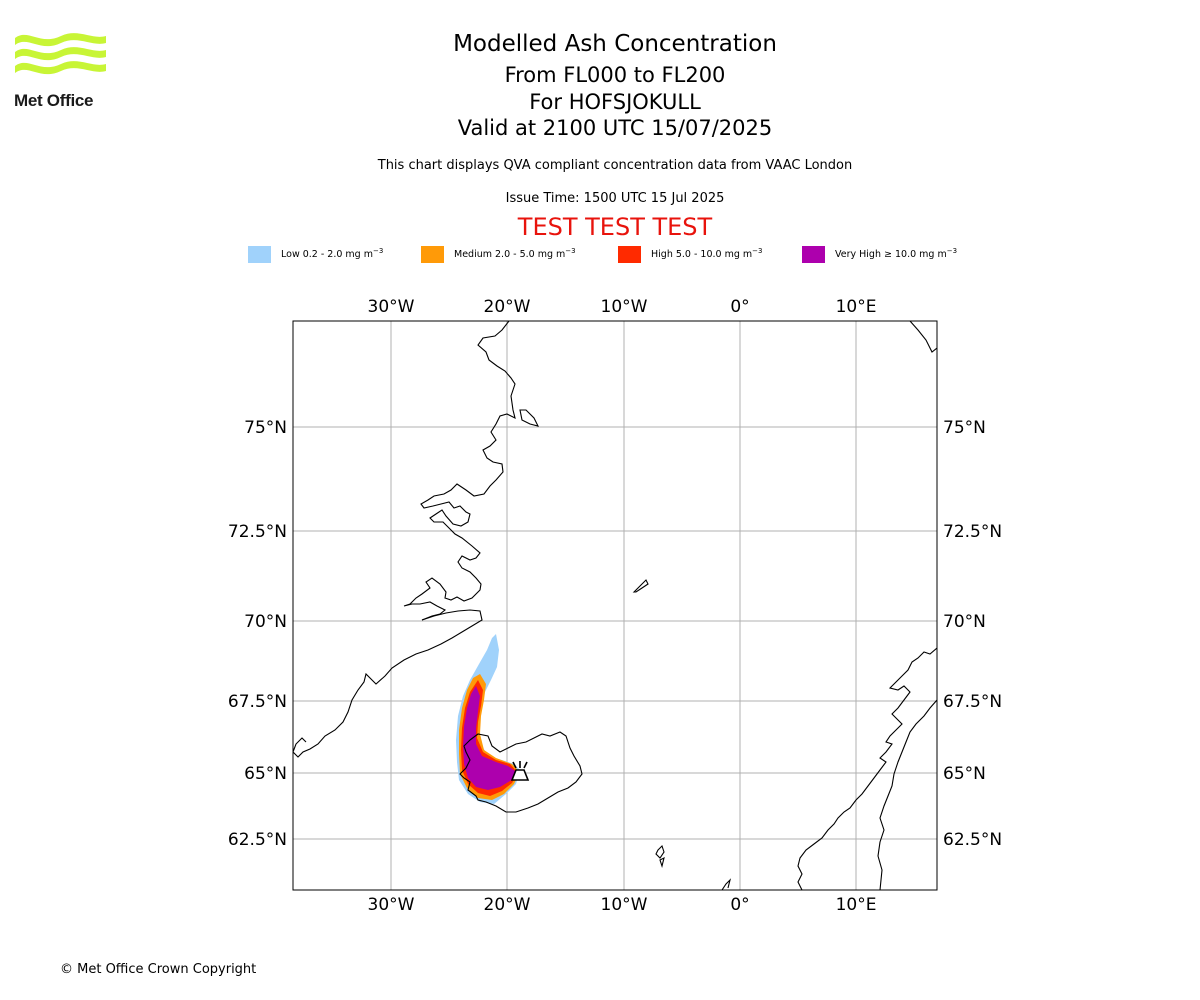 Image resolution: width=1200 pixels, height=1000 pixels. I want to click on lat-label-left: 72.5°N, so click(257, 532).